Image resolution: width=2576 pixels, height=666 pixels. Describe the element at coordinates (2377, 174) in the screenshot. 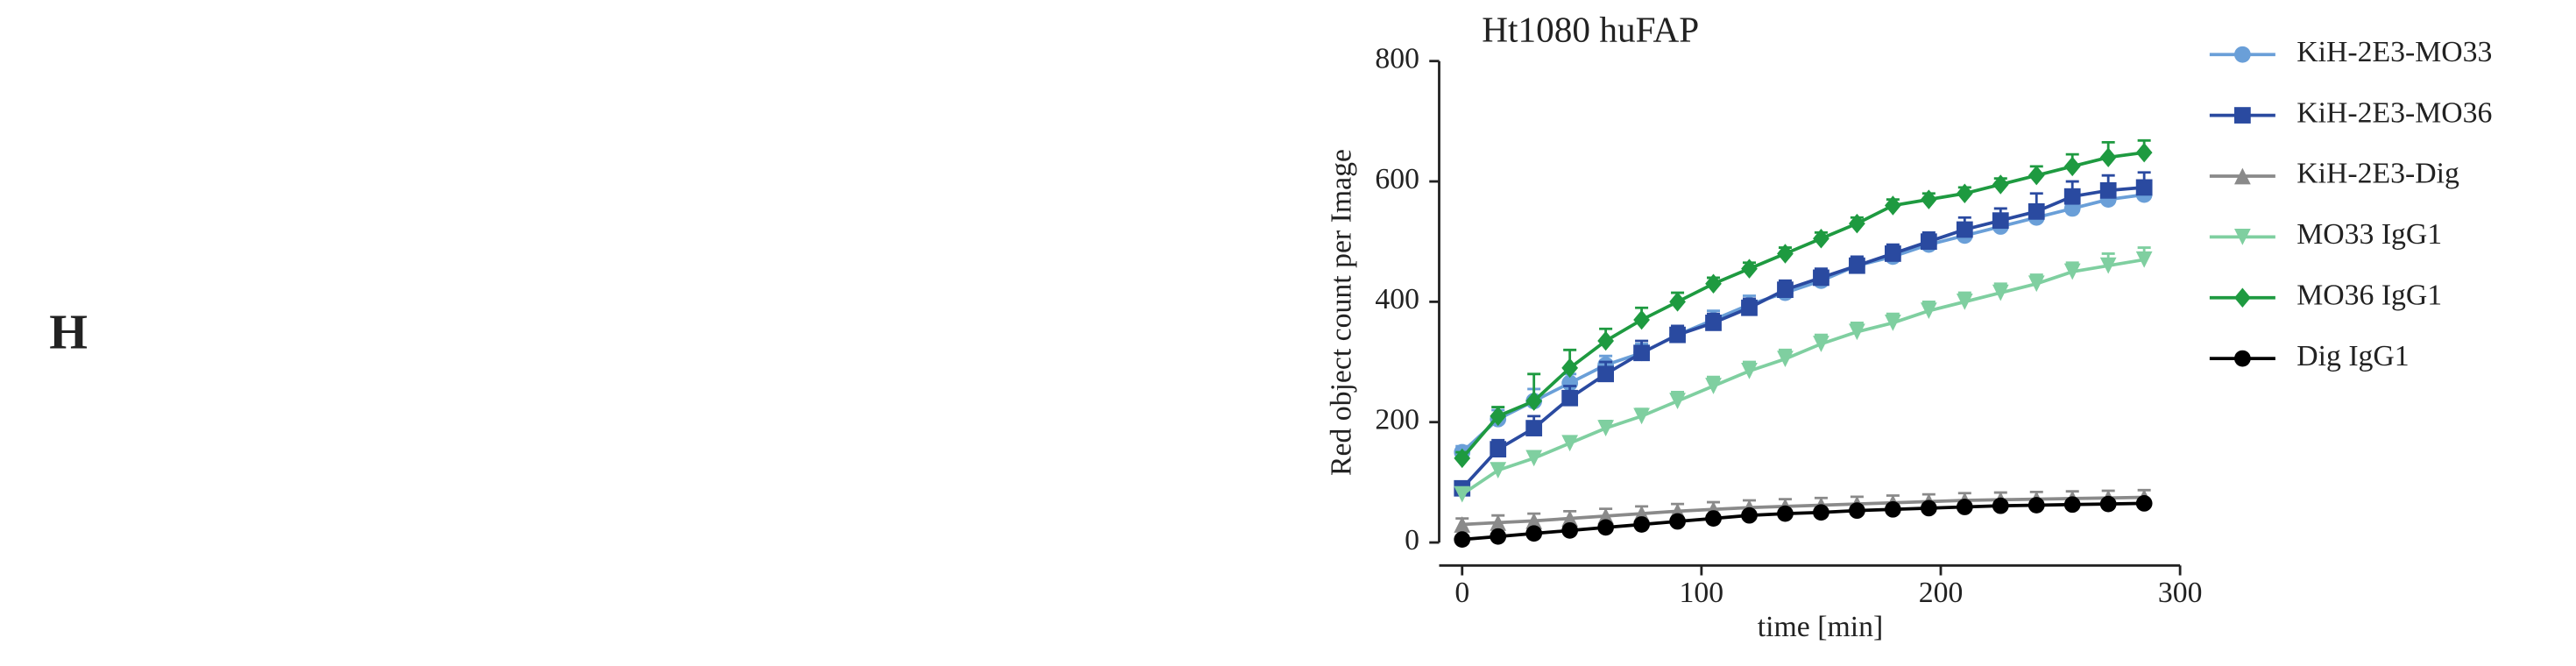

I see `legend-label: KiH-2E3-Dig` at that location.